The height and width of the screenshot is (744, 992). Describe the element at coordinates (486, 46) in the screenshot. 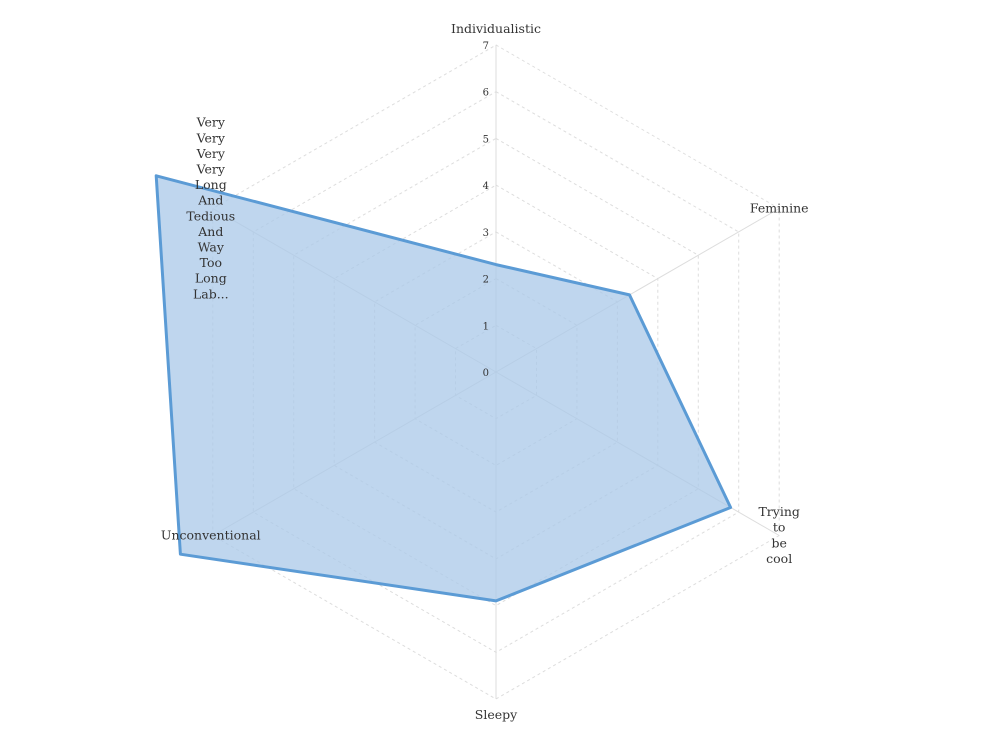

I see `radial-tick-label: 7` at that location.